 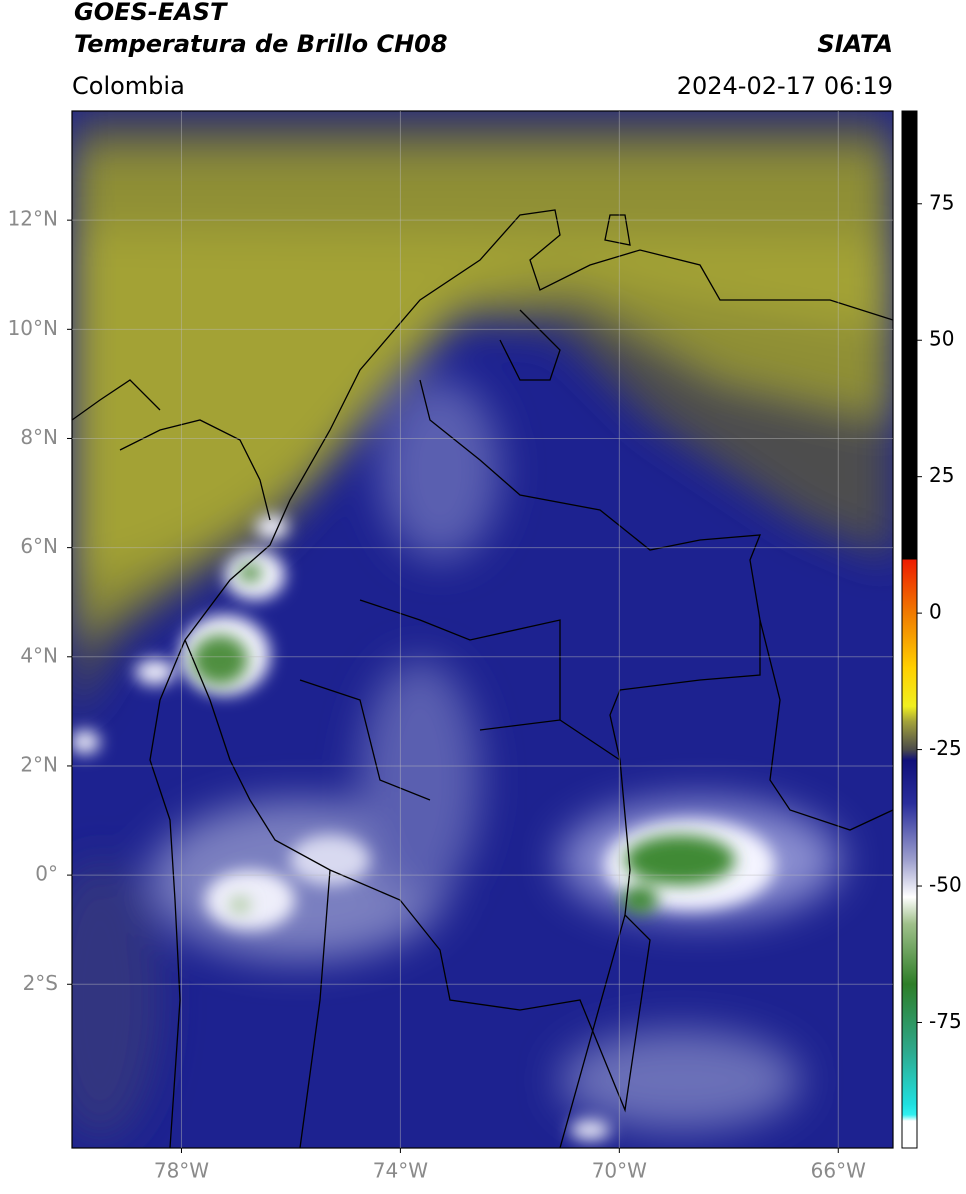 I want to click on colorbar-tick-label: -25, so click(x=945, y=748).